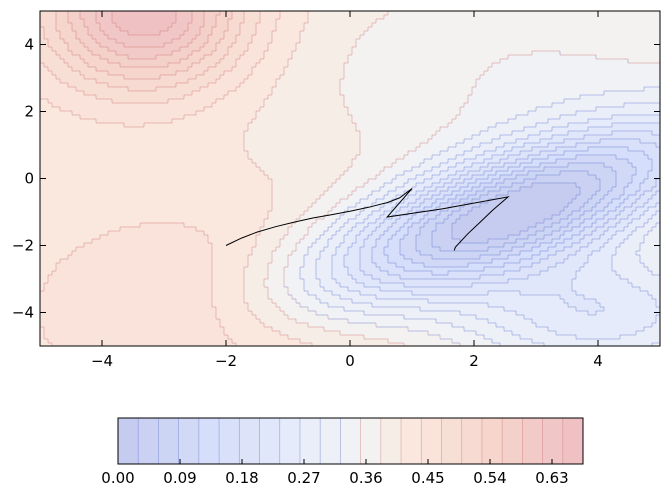  I want to click on colorbar-swatch, so click(351, 441).